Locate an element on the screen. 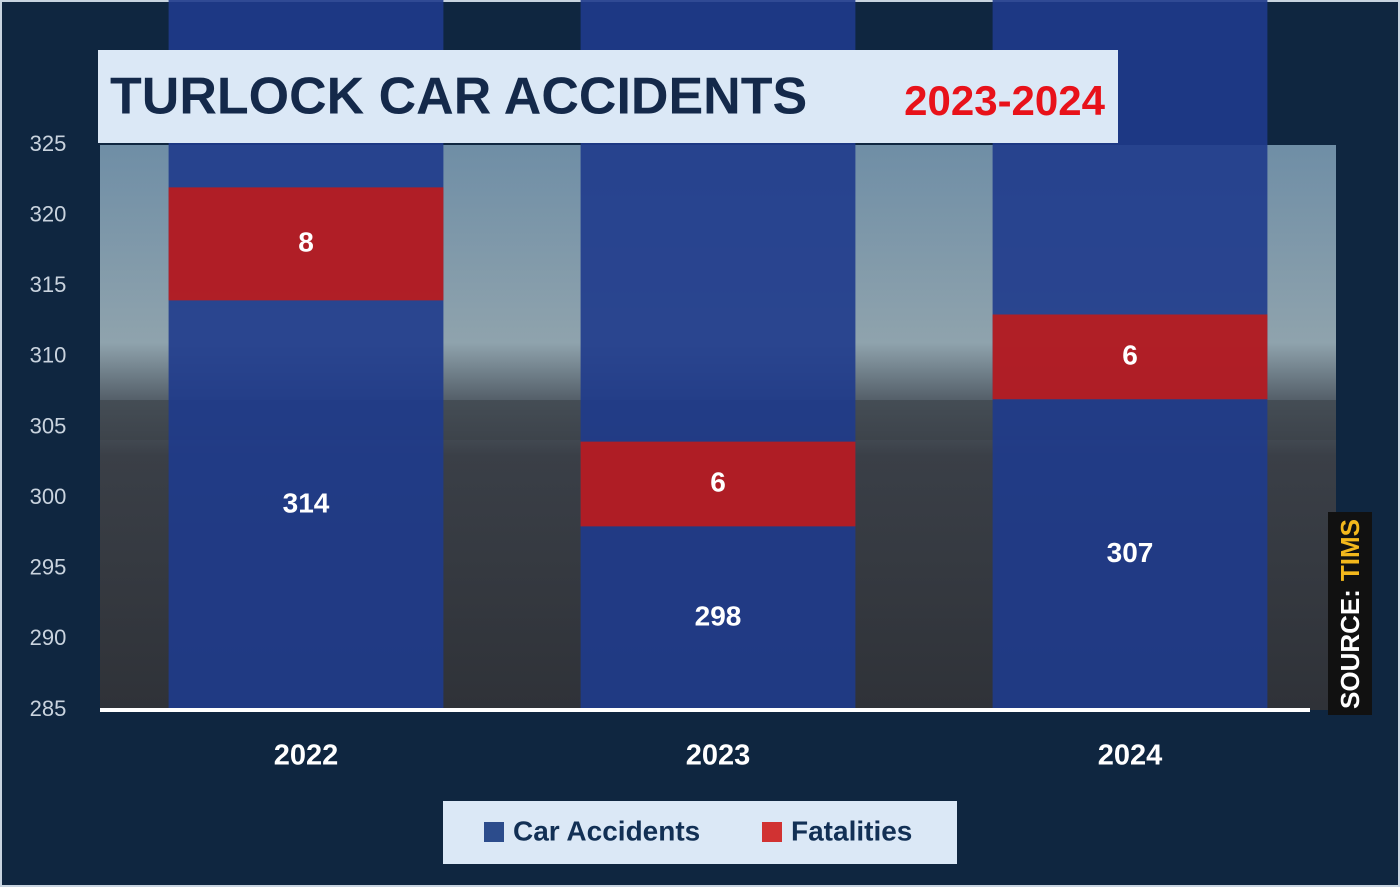 The image size is (1400, 887). legend-label: Car Accidents is located at coordinates (606, 830).